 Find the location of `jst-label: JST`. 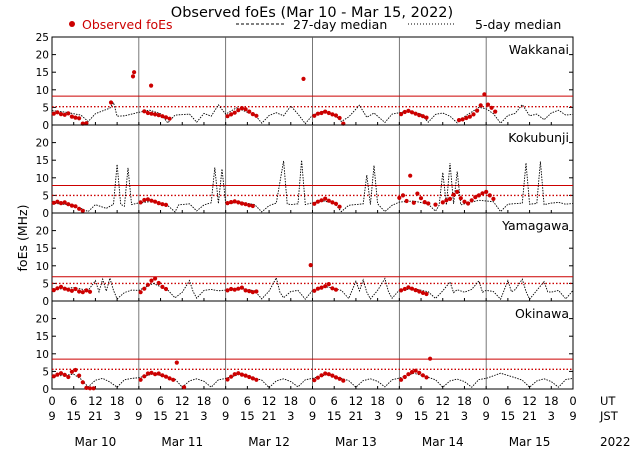

jst-label: JST is located at coordinates (609, 416).